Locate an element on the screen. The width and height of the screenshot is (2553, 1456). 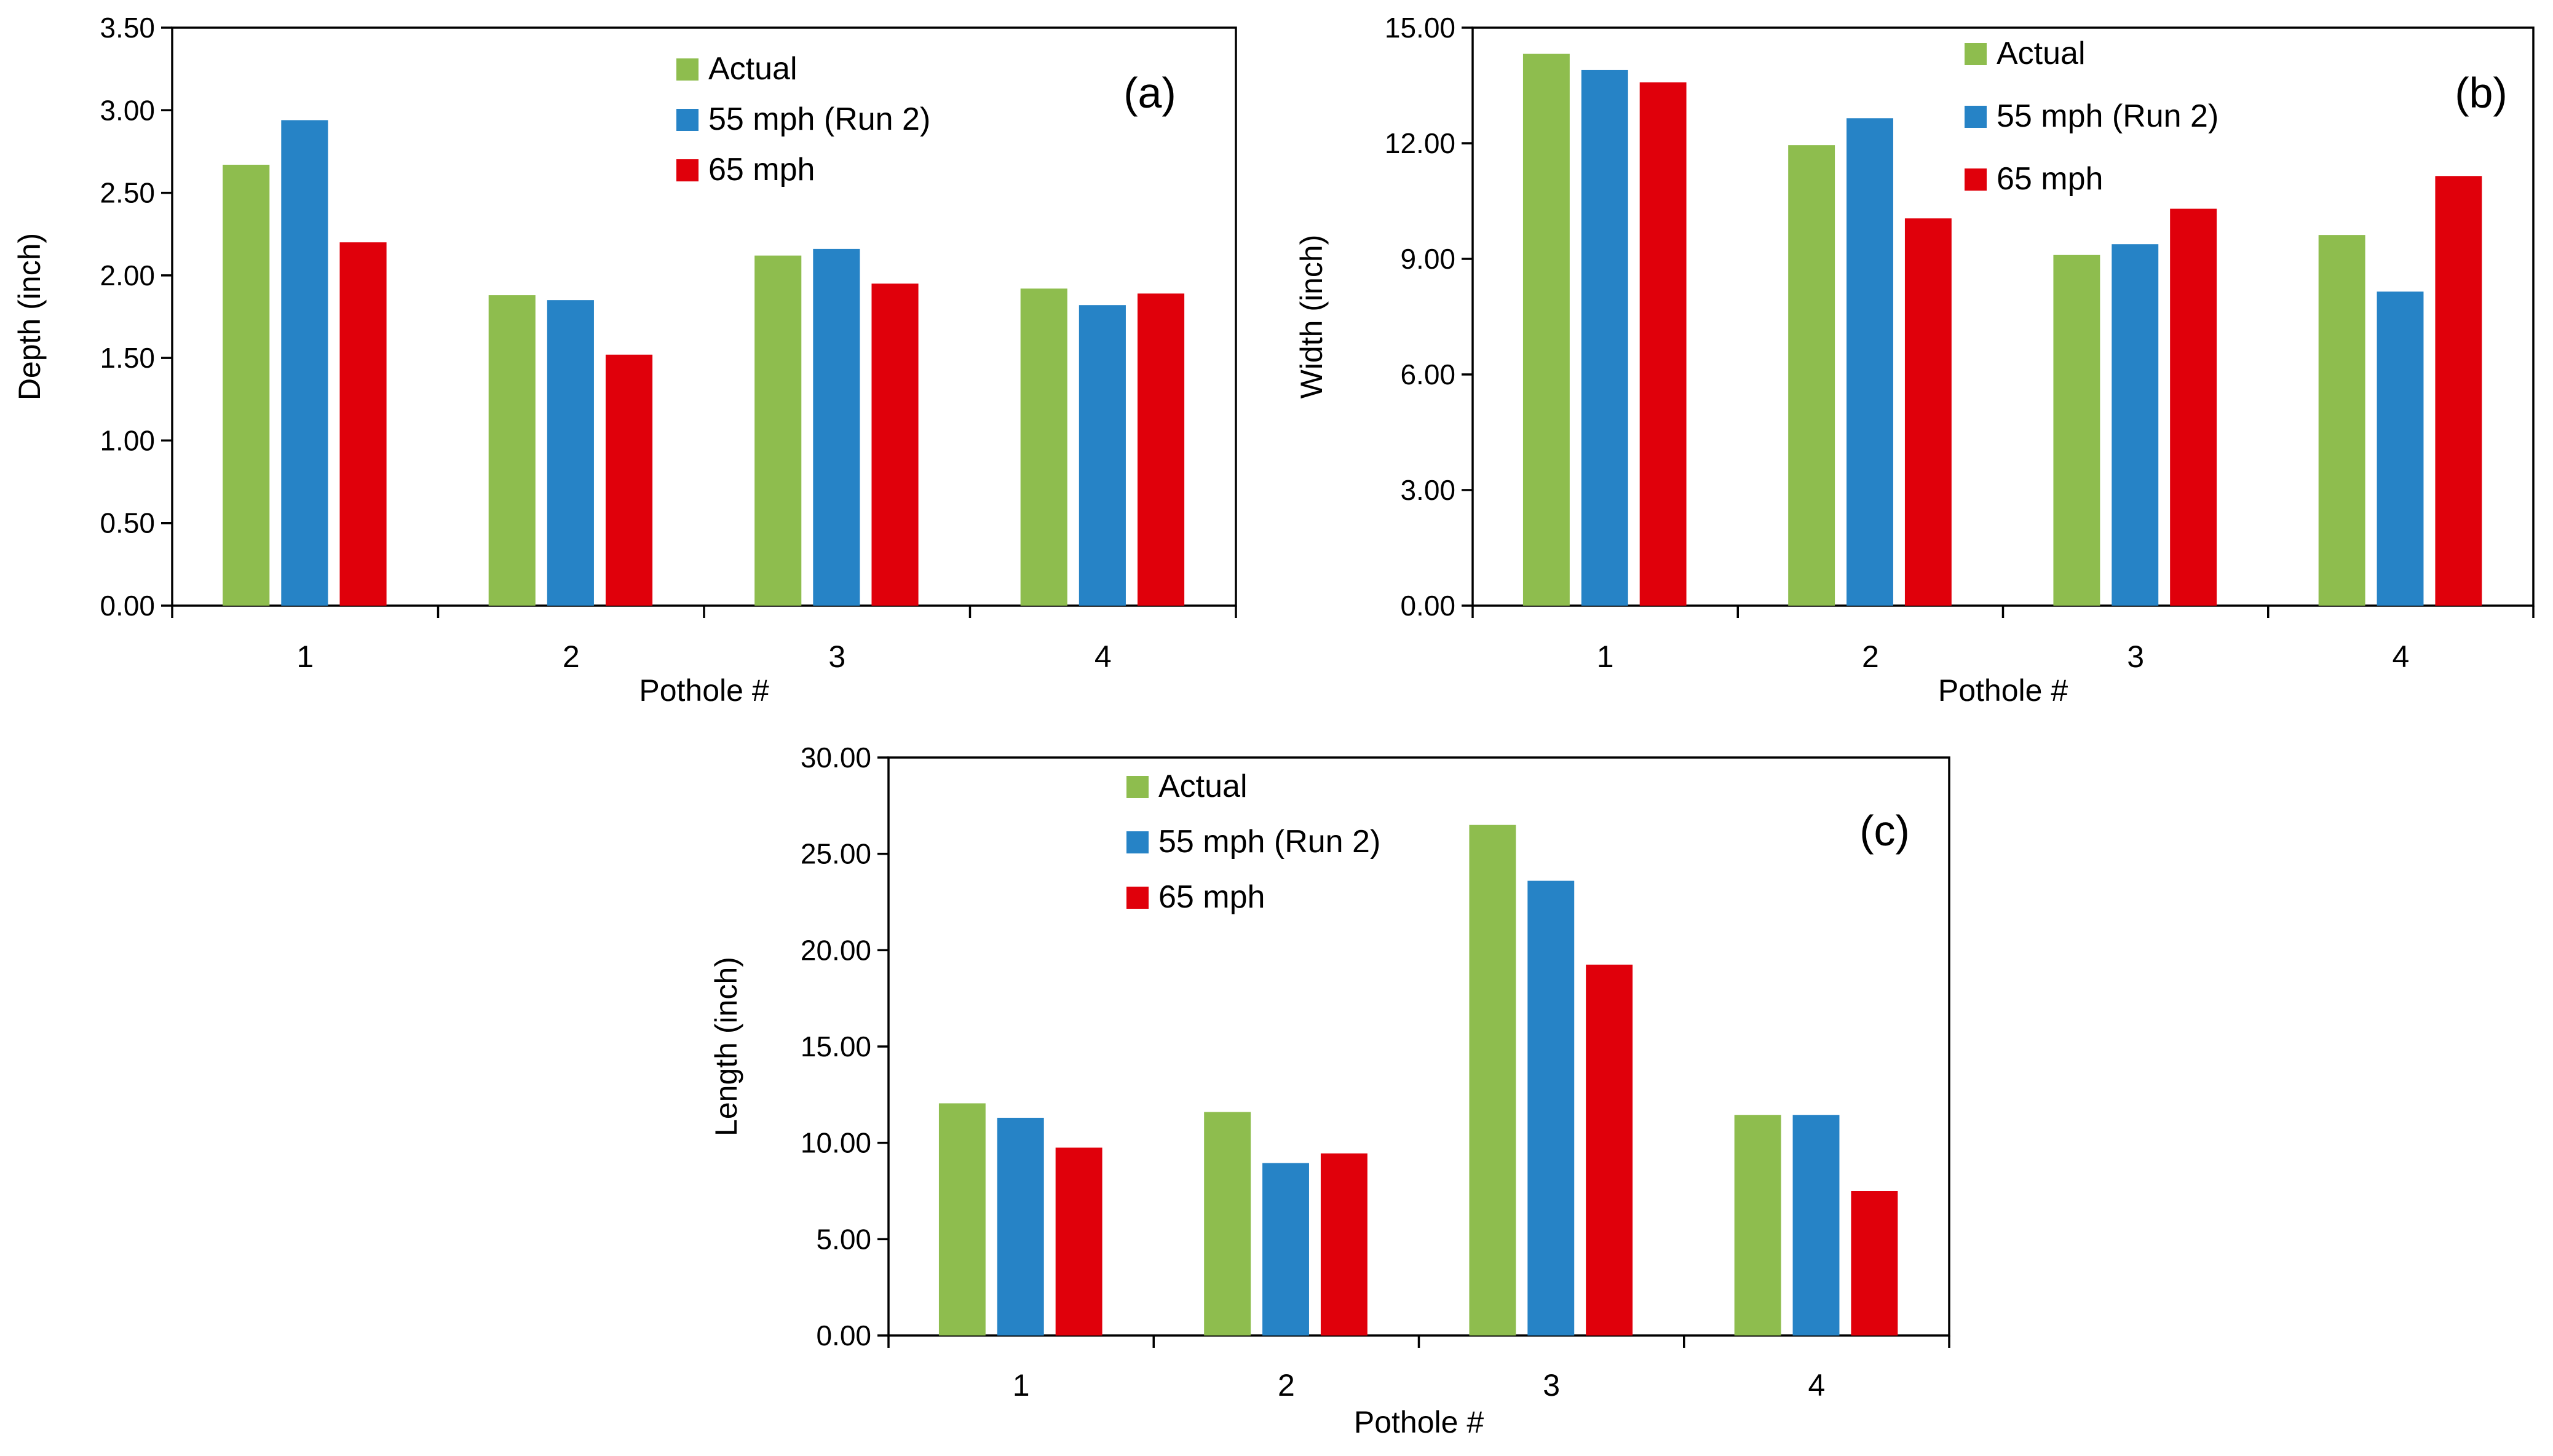
y-tick-label: 2.50 is located at coordinates (127, 193).